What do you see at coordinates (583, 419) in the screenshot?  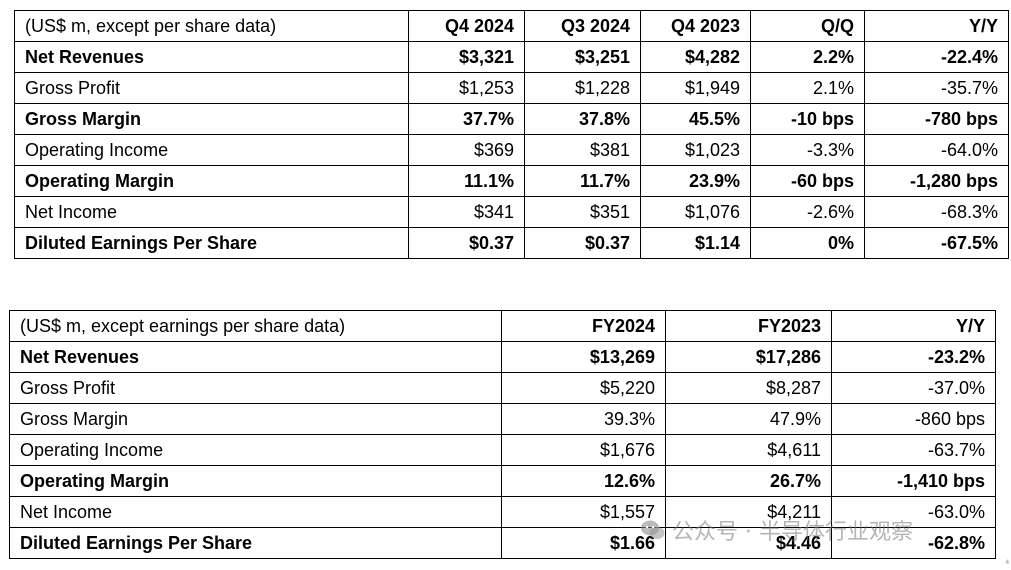 I see `table-cell: 39.3%` at bounding box center [583, 419].